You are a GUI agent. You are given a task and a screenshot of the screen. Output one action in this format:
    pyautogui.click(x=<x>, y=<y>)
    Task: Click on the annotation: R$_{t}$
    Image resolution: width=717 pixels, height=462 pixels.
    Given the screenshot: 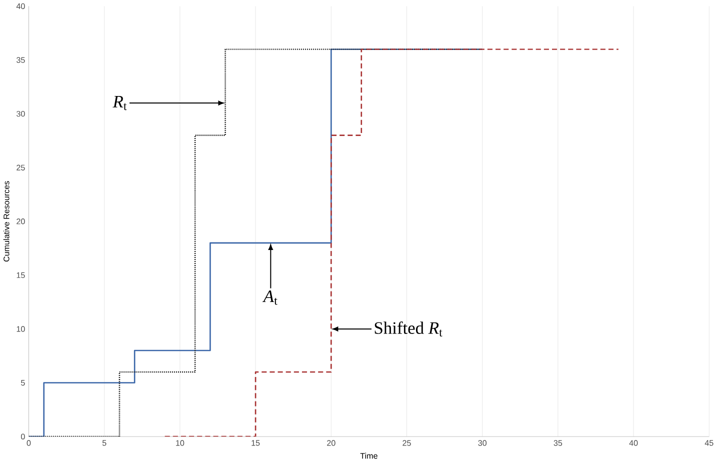 What is the action you would take?
    pyautogui.click(x=119, y=103)
    